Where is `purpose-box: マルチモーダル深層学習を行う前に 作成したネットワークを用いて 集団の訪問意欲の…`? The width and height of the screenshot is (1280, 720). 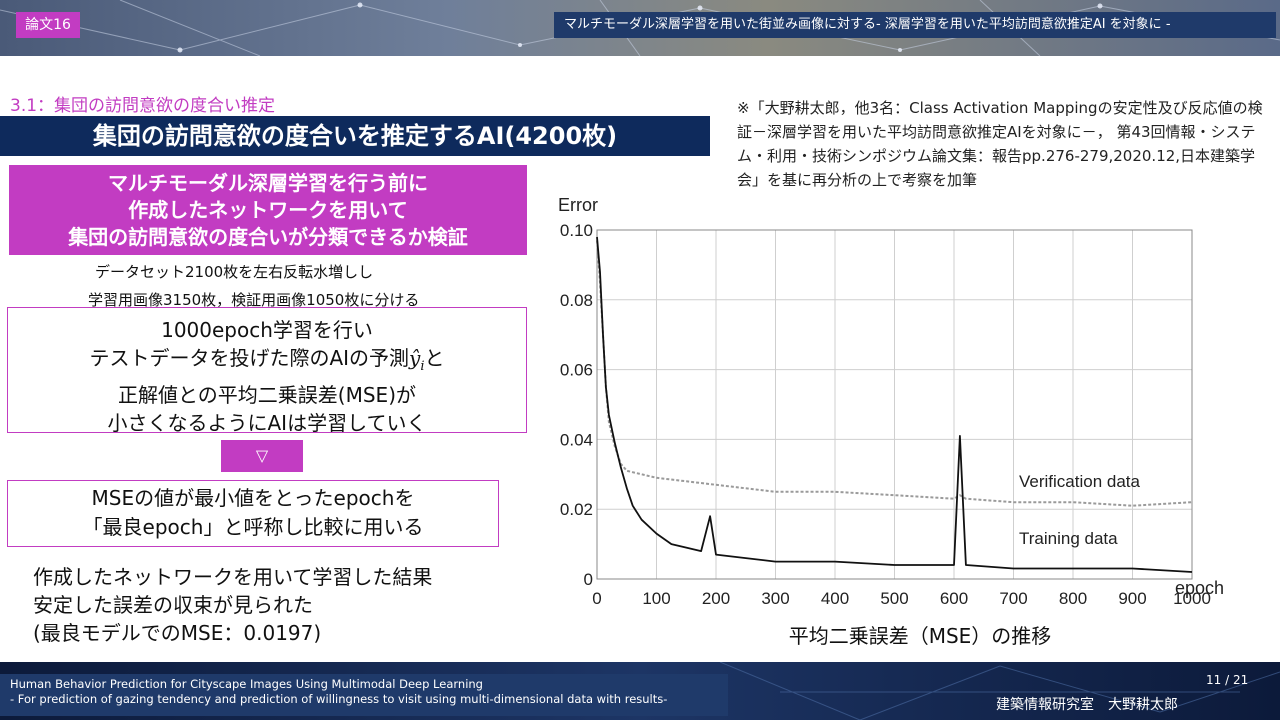 purpose-box: マルチモーダル深層学習を行う前に 作成したネットワークを用いて 集団の訪問意欲の… is located at coordinates (268, 210).